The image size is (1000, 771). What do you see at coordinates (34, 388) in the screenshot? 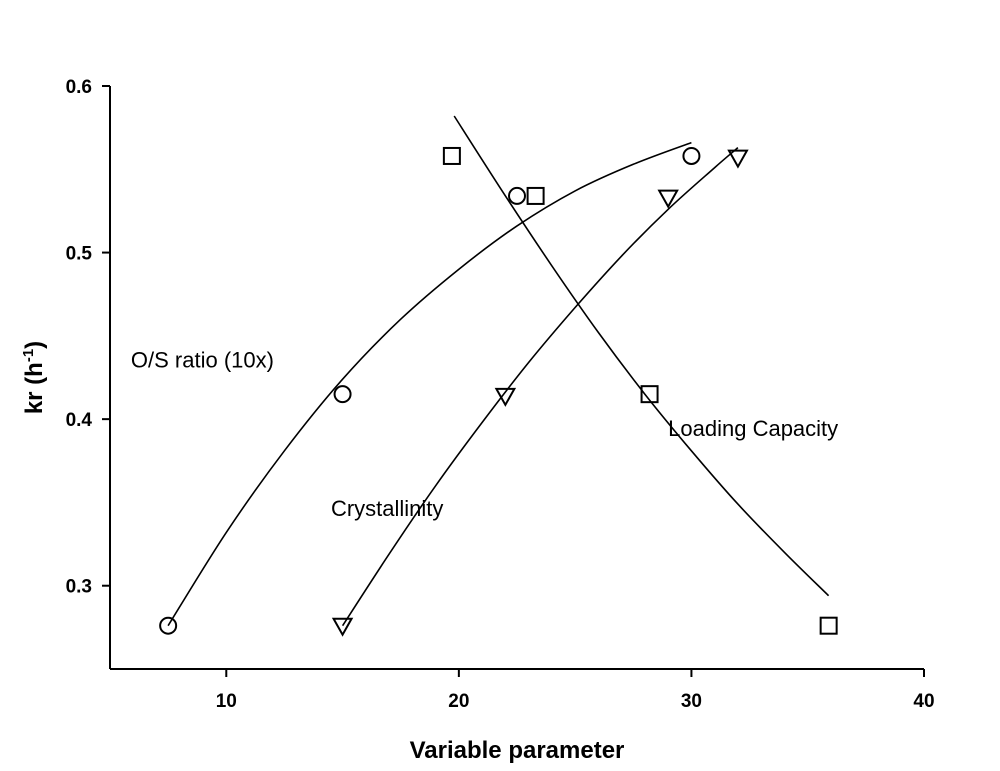
I see `y-axis-title-main: kr (h` at bounding box center [34, 388].